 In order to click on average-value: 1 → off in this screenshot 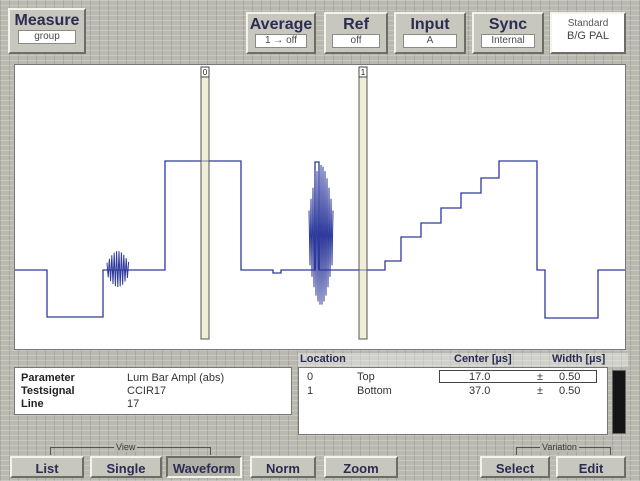, I will do `click(281, 41)`.